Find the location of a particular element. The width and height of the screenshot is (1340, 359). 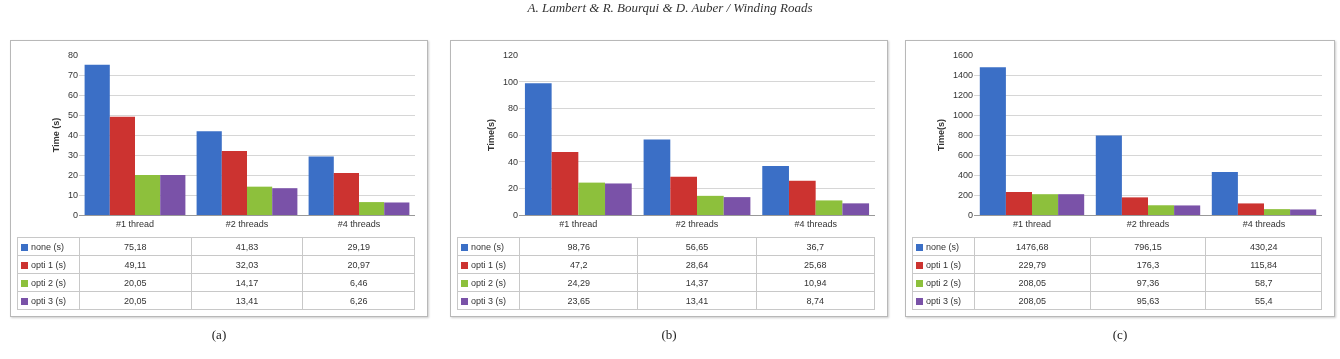

text: A. Lambert & R. Bourqui & D. Auber / Winding Roads is located at coordinates (670, 8).